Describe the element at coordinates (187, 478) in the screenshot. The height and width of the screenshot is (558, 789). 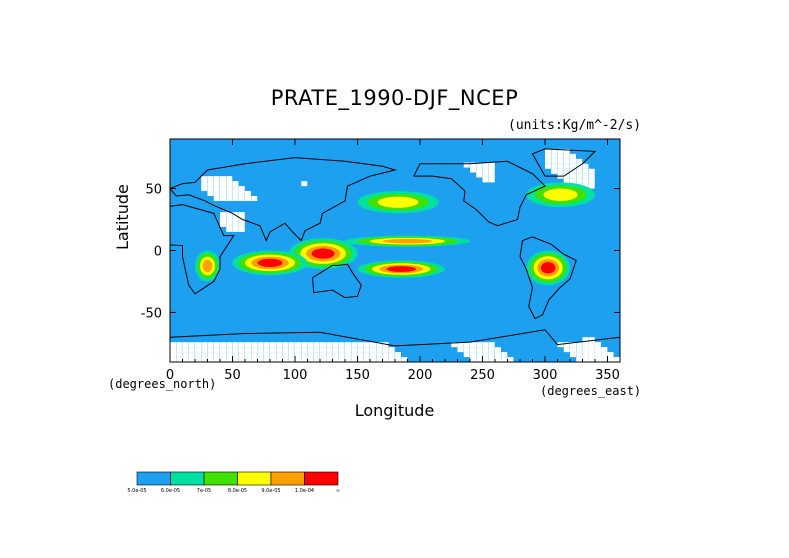
I see `legend-swatch` at that location.